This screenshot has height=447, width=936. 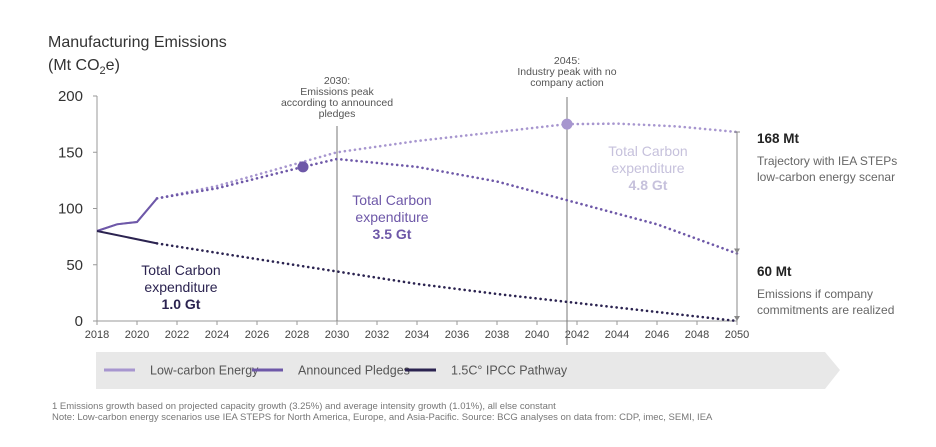 I want to click on y-tick-label: 50, so click(x=74, y=265).